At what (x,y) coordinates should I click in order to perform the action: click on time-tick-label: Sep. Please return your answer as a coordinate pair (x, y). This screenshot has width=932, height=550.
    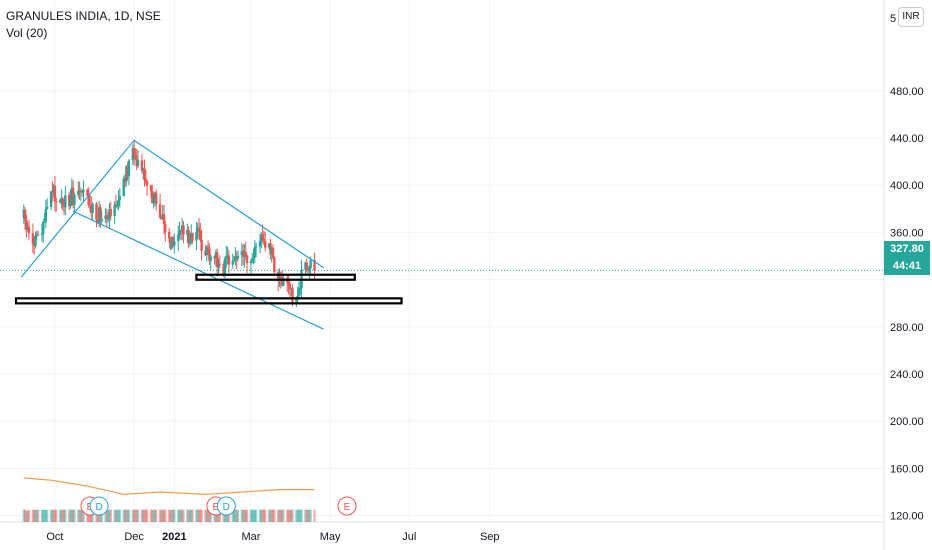
    Looking at the image, I should click on (490, 537).